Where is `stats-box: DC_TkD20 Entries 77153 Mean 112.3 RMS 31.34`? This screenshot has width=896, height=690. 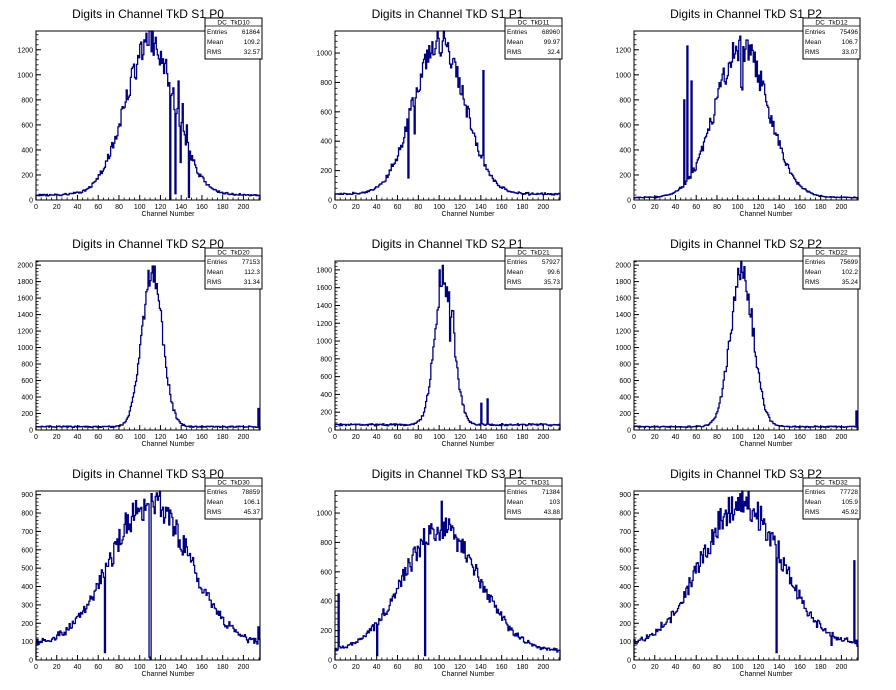
stats-box: DC_TkD20 Entries 77153 Mean 112.3 RMS 31.34 is located at coordinates (233, 268).